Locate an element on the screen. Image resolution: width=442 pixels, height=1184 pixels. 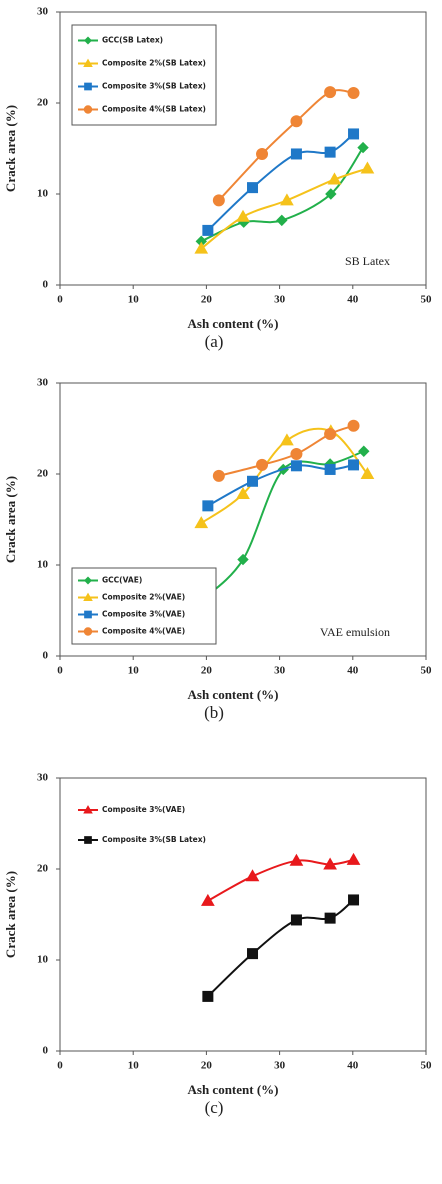
caption: (a) is located at coordinates (214, 341).